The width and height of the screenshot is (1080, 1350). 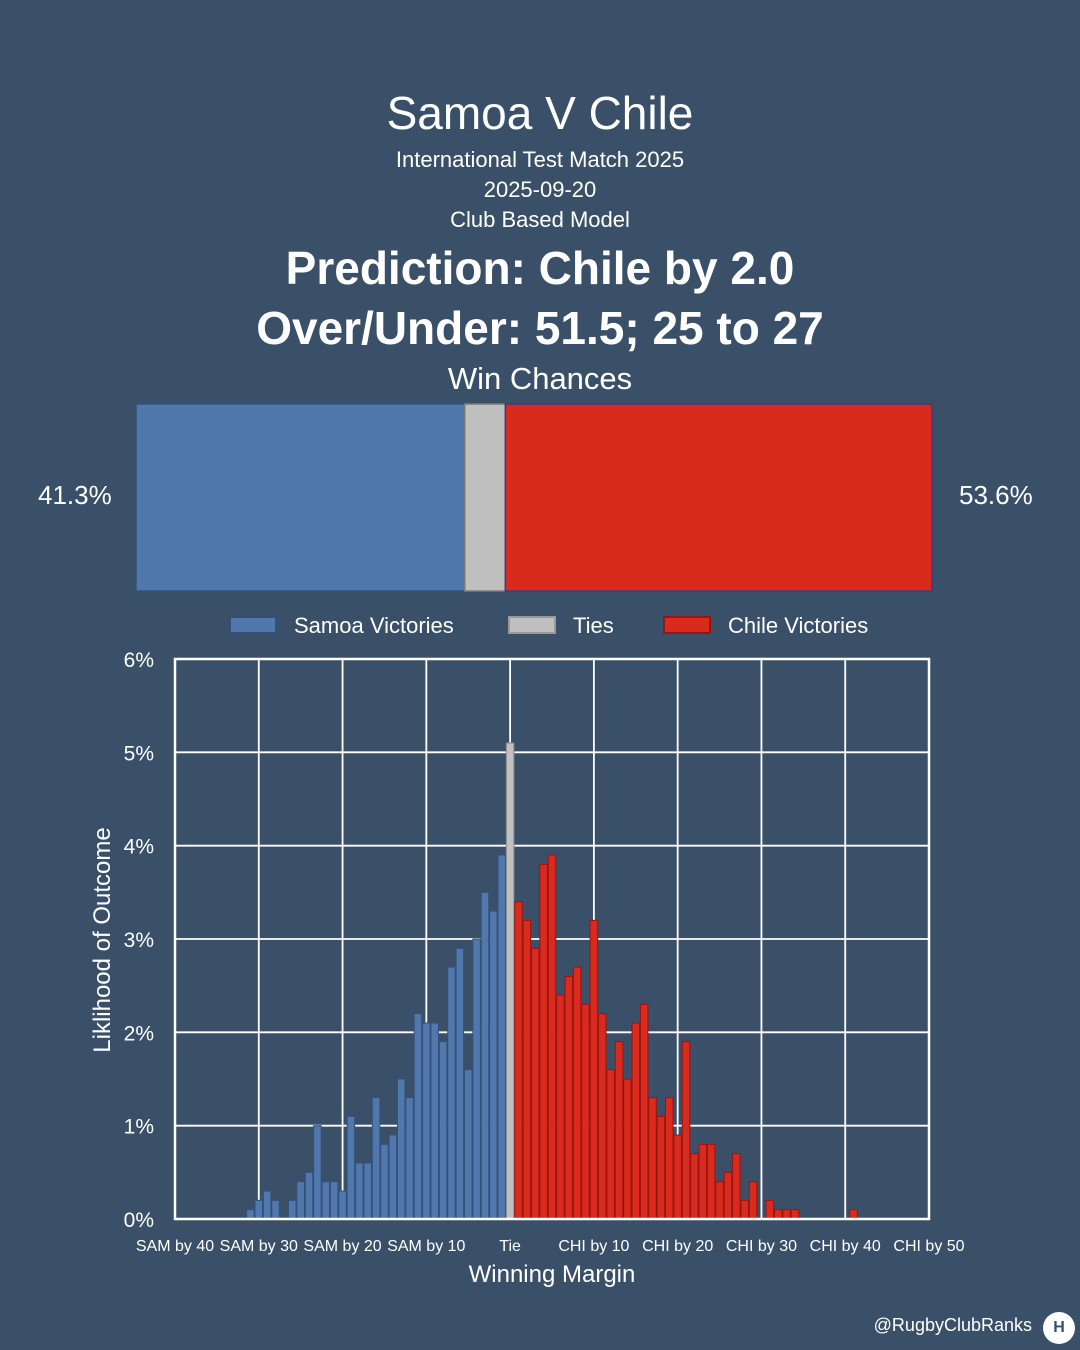 I want to click on x-axis-label: Winning Margin, so click(x=552, y=1274).